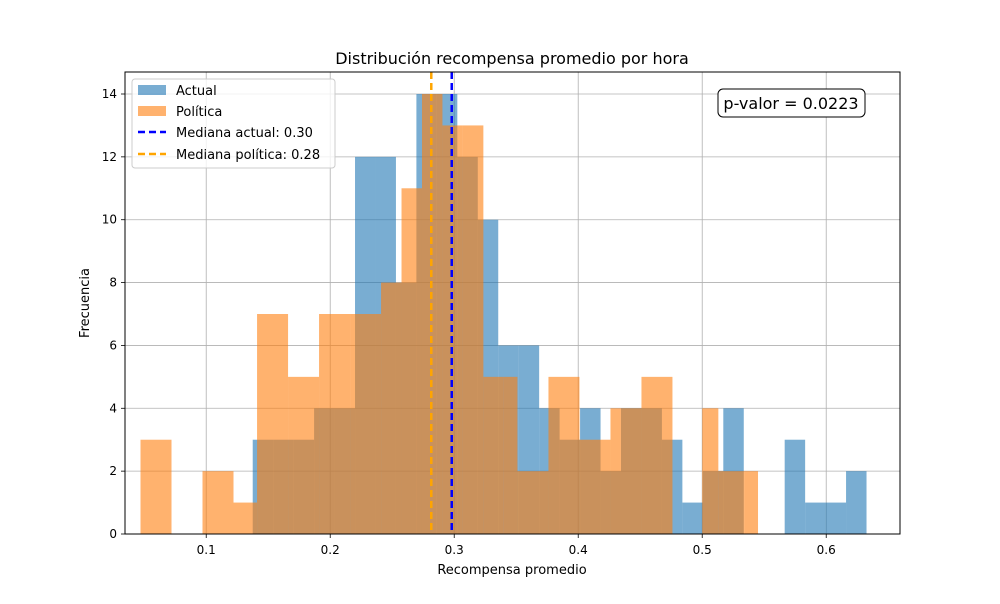 The height and width of the screenshot is (604, 1000). What do you see at coordinates (109, 157) in the screenshot?
I see `y-tick-label: 12` at bounding box center [109, 157].